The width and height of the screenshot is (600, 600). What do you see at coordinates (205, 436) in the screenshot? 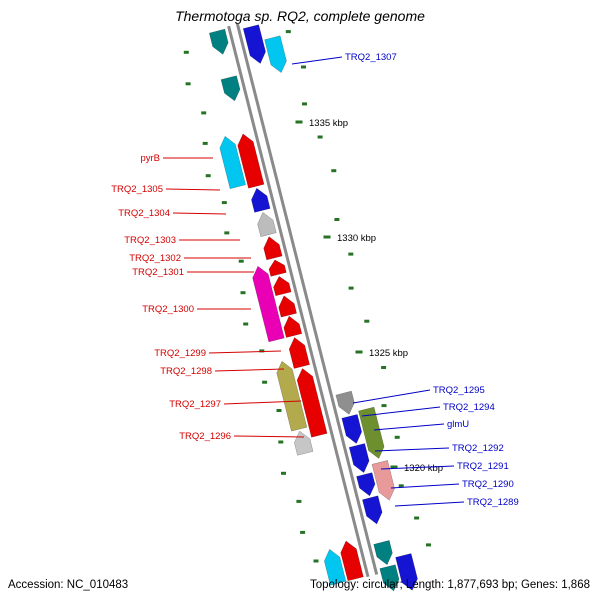
I see `gene-label-TRQ2_1296: TRQ2_1296` at bounding box center [205, 436].